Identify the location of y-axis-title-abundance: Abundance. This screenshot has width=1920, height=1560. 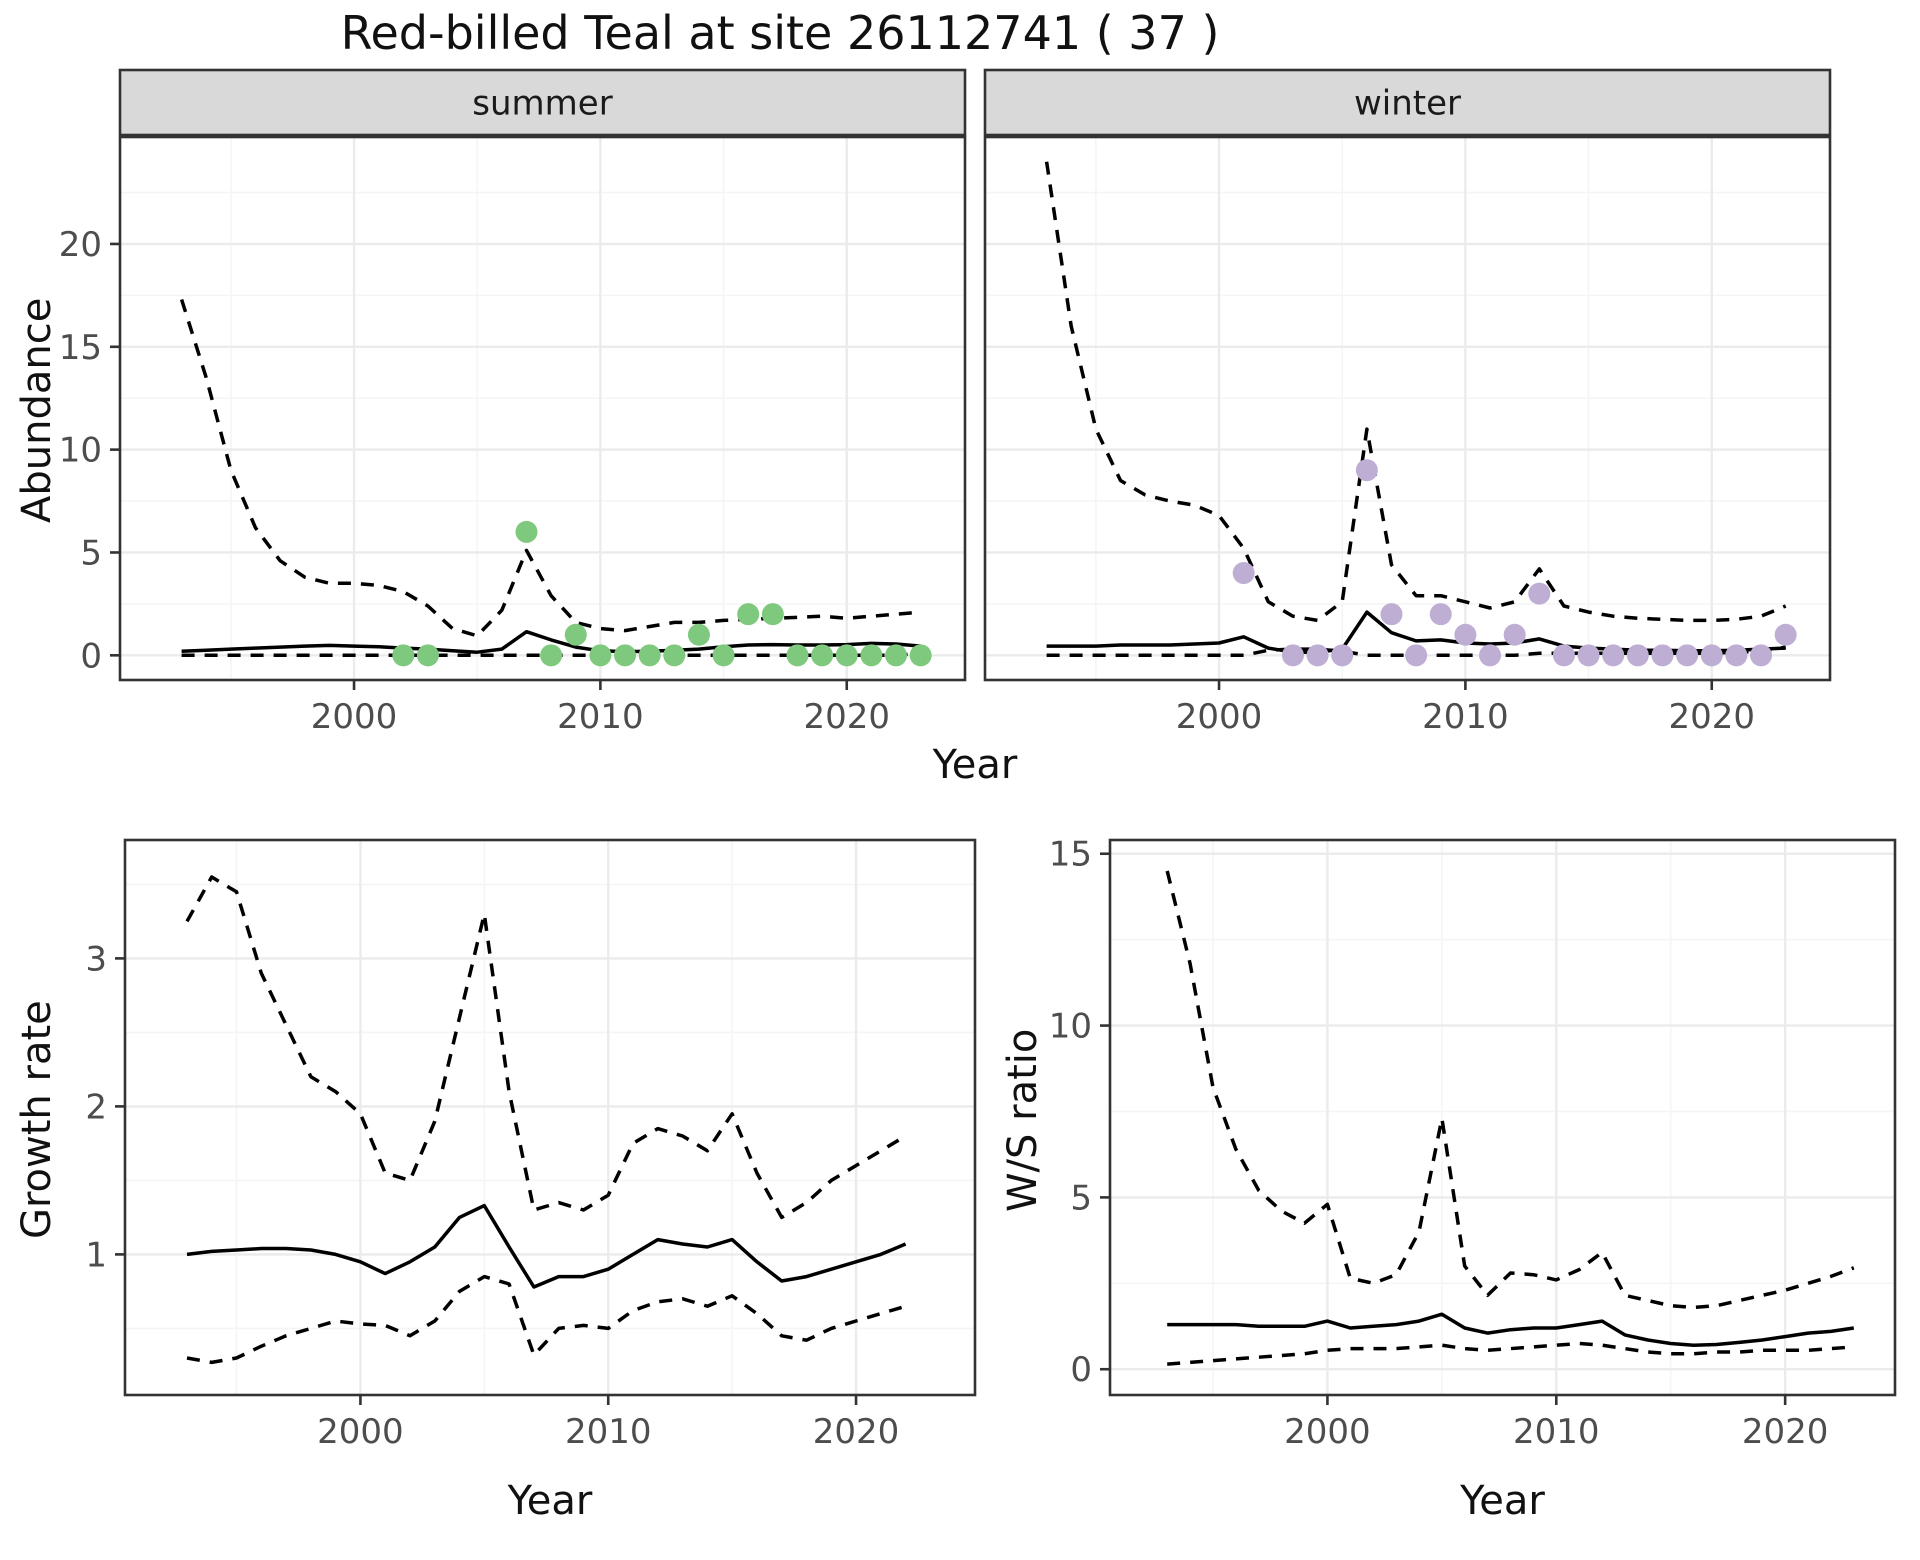
(37, 410).